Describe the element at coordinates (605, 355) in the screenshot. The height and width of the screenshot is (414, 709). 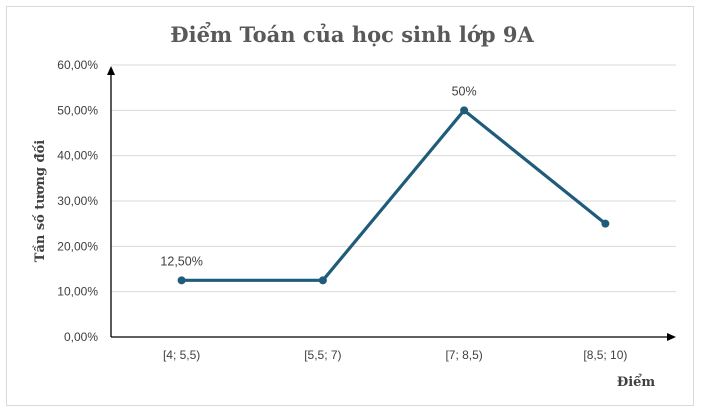
I see `x-tick-label: [8,5; 10)` at that location.